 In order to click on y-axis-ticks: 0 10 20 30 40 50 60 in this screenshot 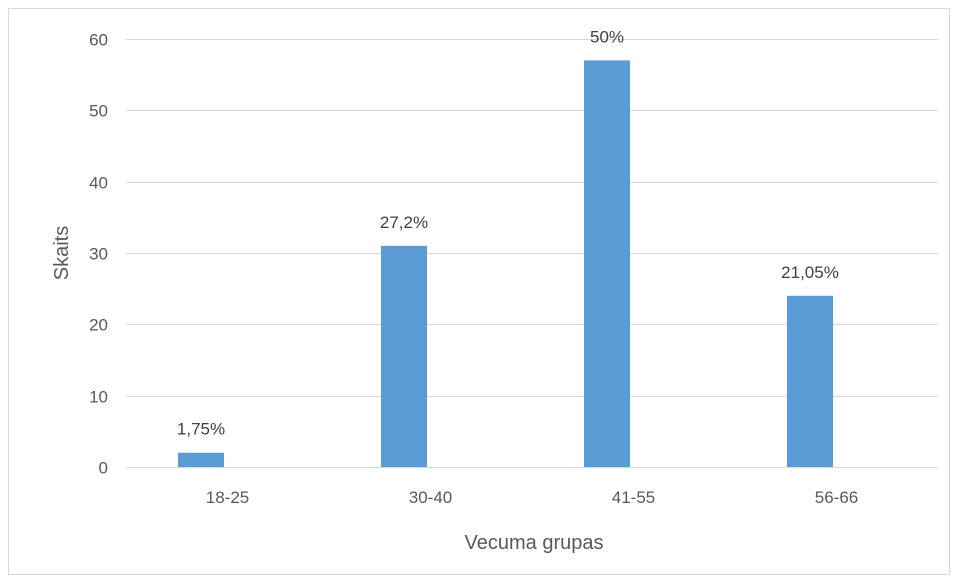, I will do `click(98, 254)`.